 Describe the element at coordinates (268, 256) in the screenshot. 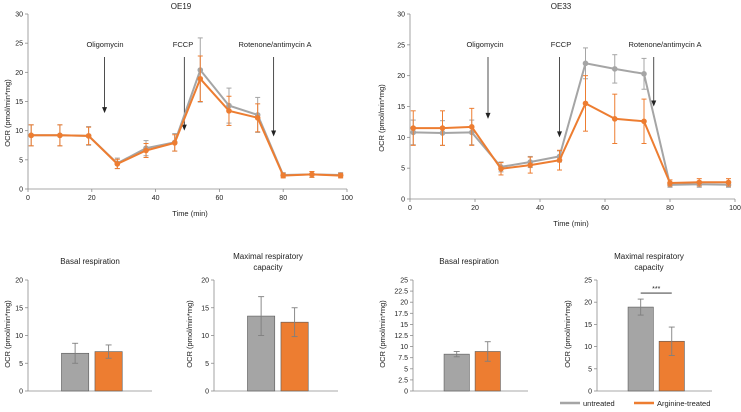

I see `oe19-maximal-title-line1: Maximal respiratory` at that location.